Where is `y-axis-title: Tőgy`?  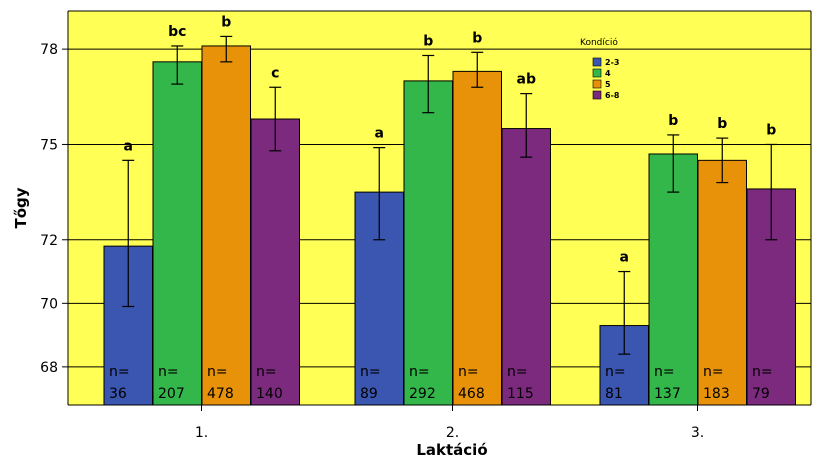 y-axis-title: Tőgy is located at coordinates (21, 207).